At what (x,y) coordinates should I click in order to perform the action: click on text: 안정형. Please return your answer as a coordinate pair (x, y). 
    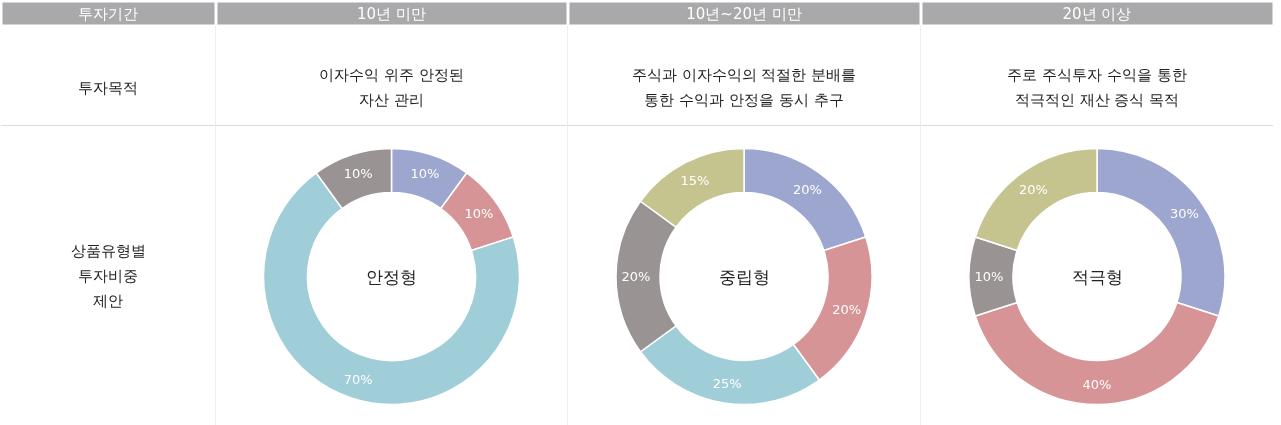
    Looking at the image, I should click on (391, 276).